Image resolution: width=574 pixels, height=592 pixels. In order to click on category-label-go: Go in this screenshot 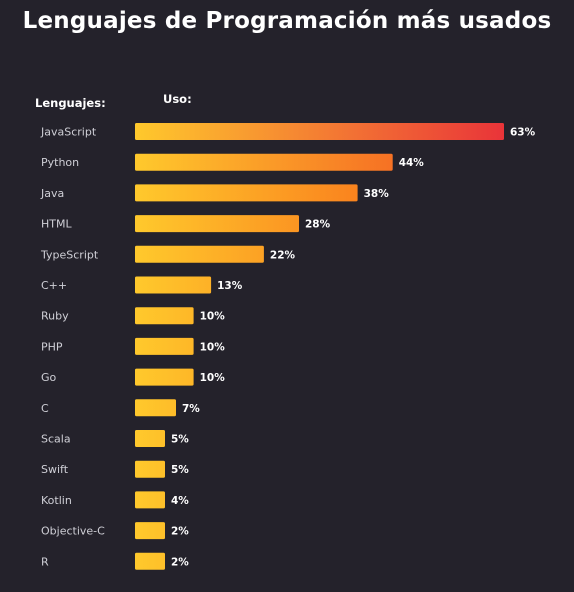, I will do `click(49, 377)`.